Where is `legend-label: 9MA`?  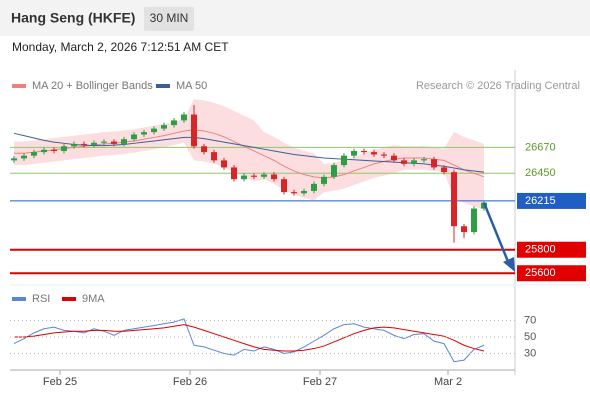 legend-label: 9MA is located at coordinates (93, 299).